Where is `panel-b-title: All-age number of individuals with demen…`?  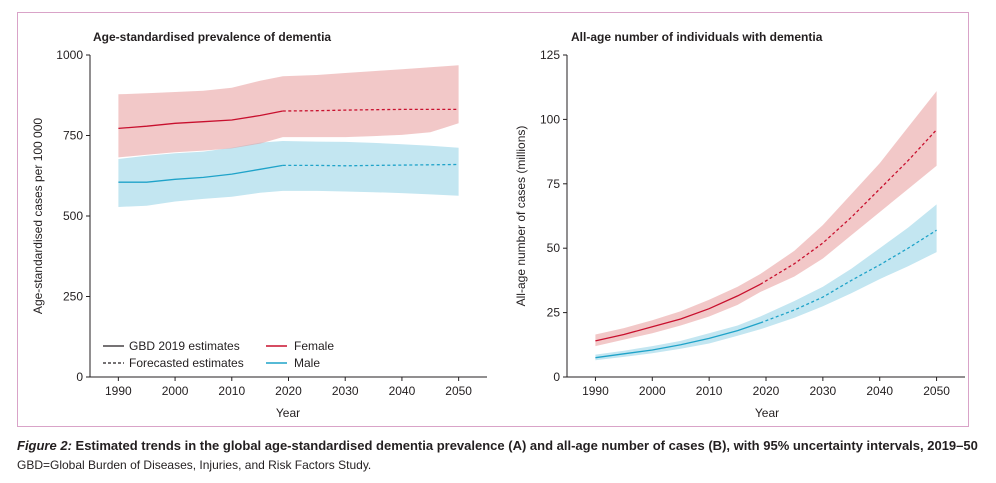 panel-b-title: All-age number of individuals with demen… is located at coordinates (697, 37).